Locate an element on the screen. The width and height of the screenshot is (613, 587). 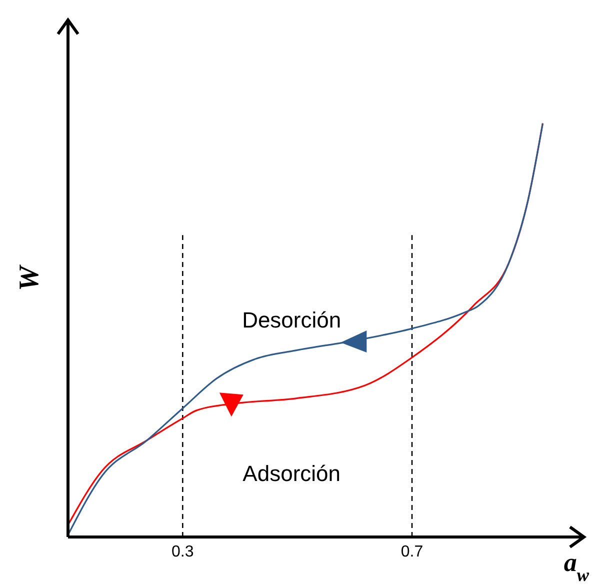
y-axis-title: W is located at coordinates (29, 277).